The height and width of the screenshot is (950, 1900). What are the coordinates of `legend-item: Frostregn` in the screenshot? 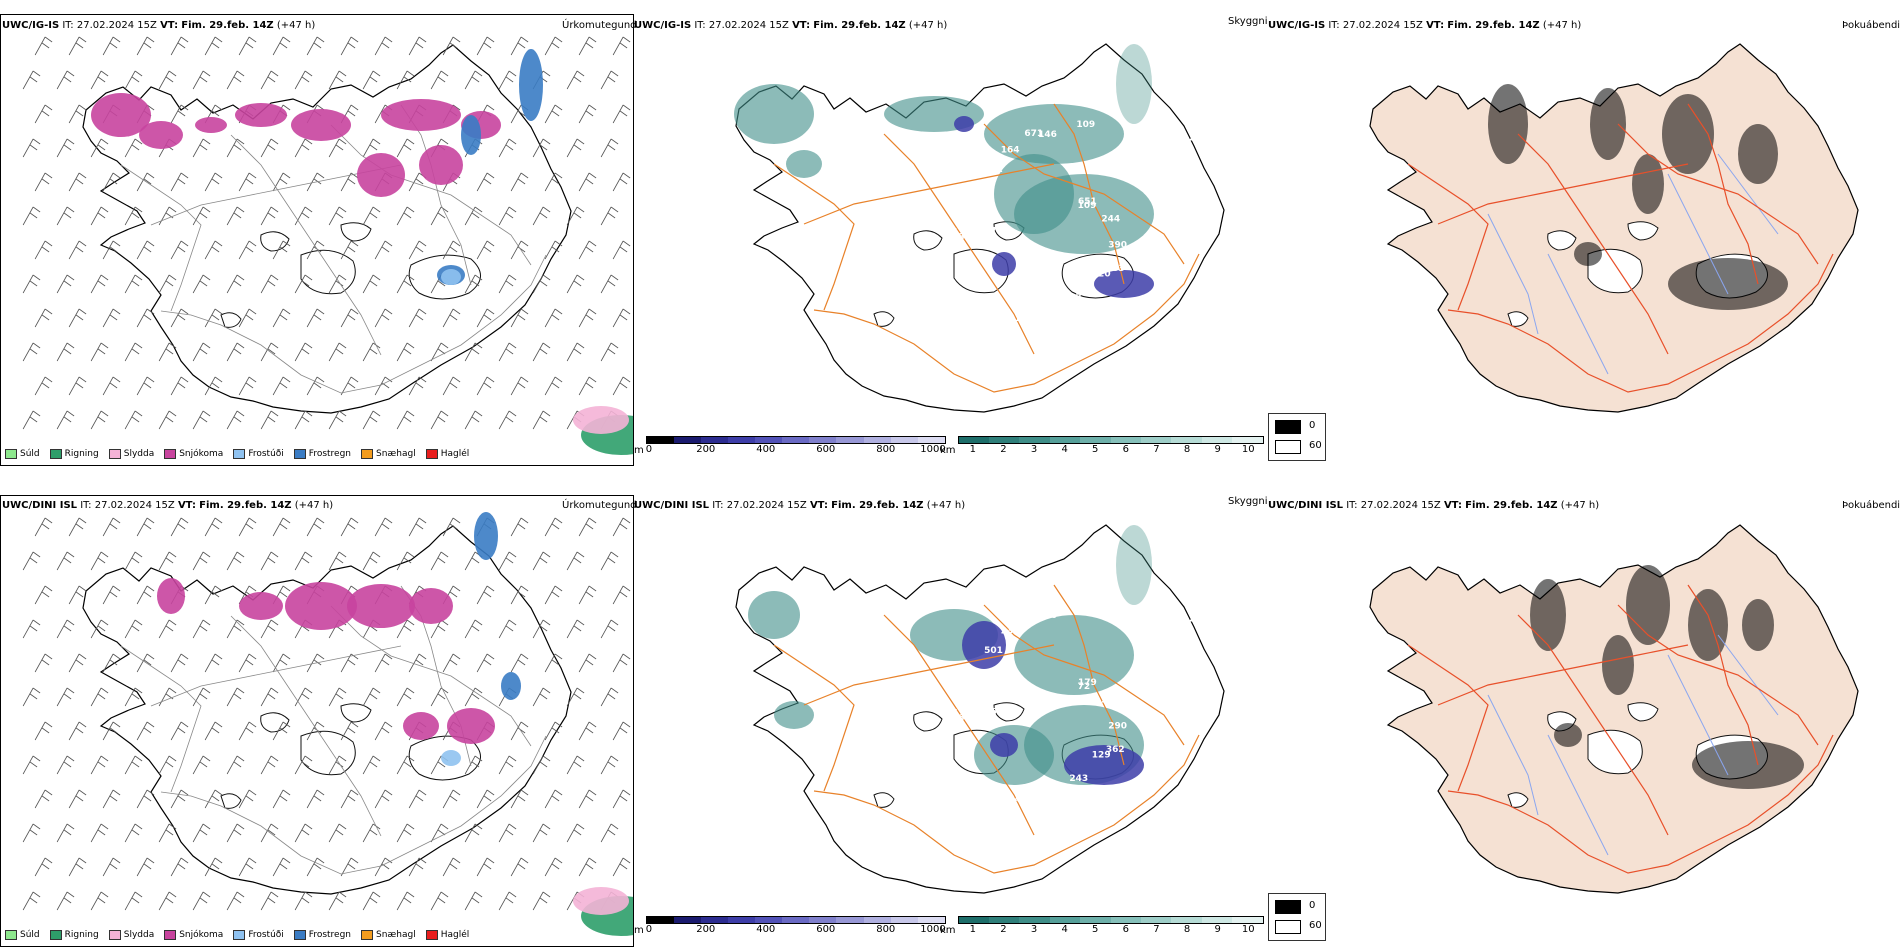 It's located at (322, 454).